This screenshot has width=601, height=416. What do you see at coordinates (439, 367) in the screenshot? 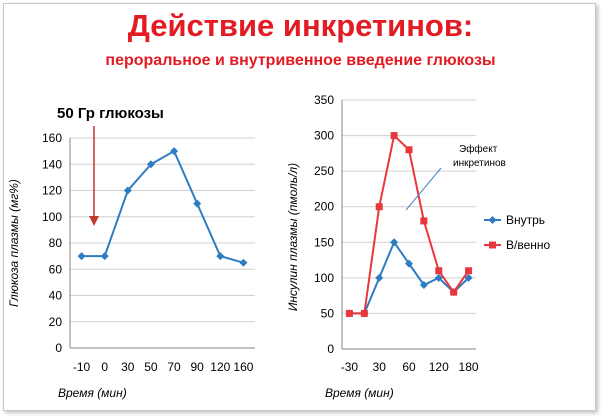
I see `insulin-x-tick: 120` at bounding box center [439, 367].